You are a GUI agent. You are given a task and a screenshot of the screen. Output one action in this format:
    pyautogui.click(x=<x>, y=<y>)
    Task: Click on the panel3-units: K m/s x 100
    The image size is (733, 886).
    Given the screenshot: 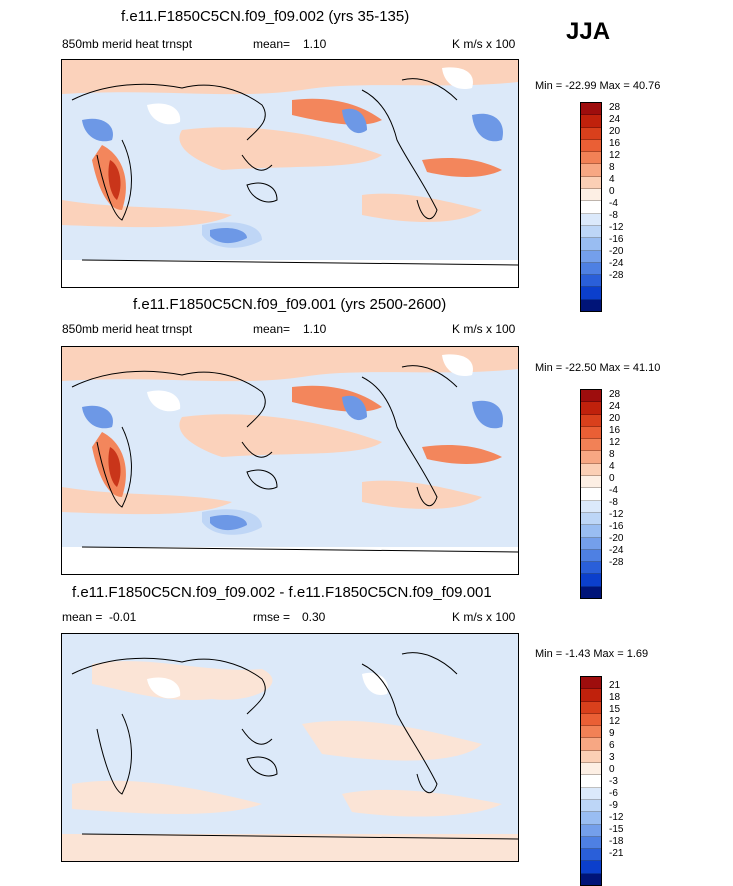 What is the action you would take?
    pyautogui.click(x=484, y=617)
    